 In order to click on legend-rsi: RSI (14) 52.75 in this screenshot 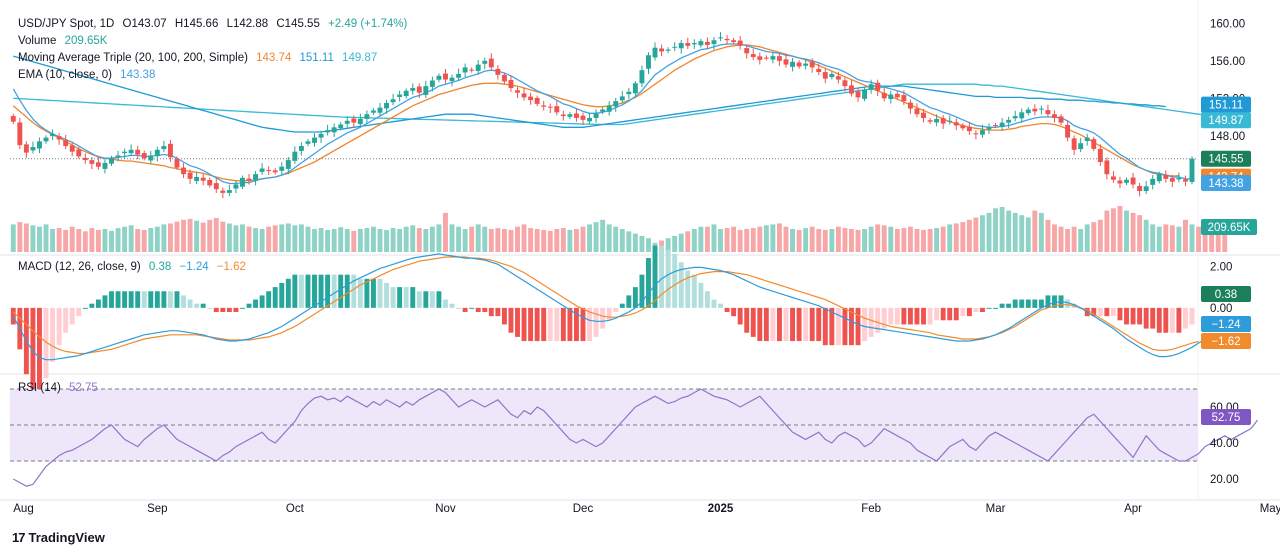, I will do `click(58, 388)`.